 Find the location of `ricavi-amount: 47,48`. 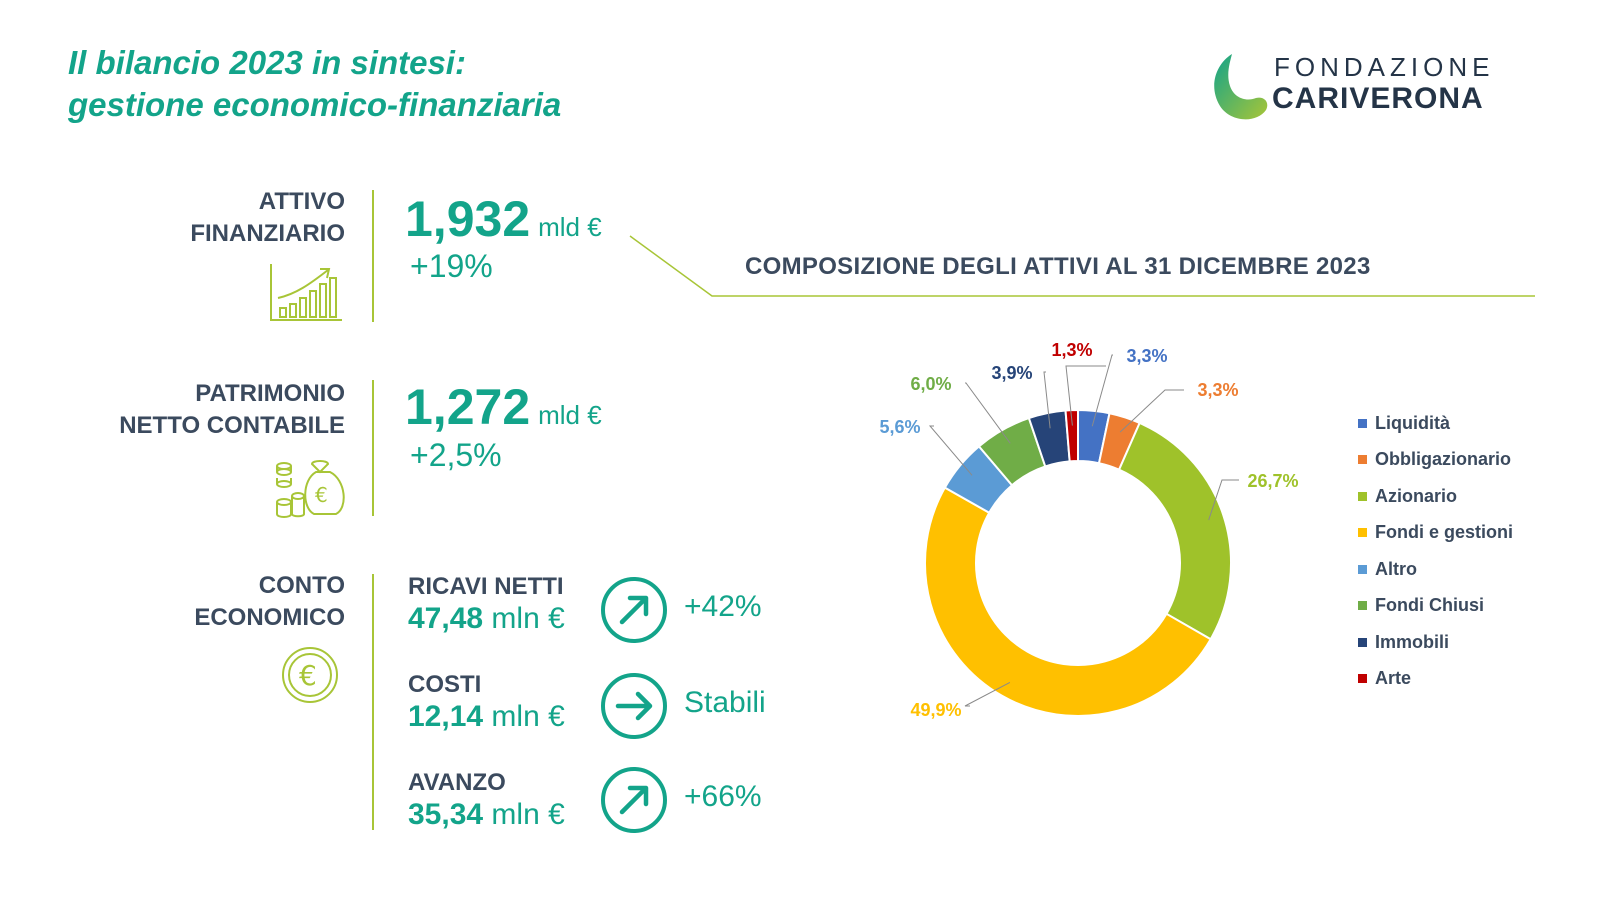

ricavi-amount: 47,48 is located at coordinates (446, 618).